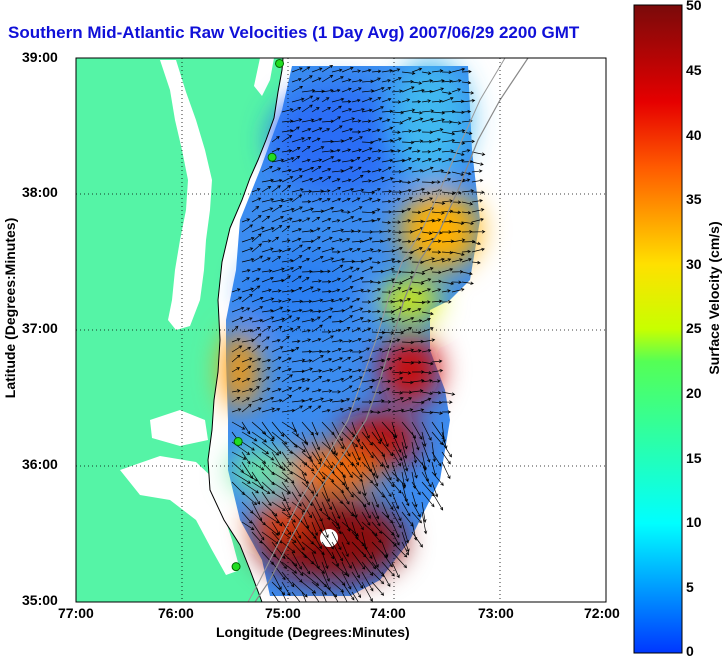 This screenshot has height=659, width=724. Describe the element at coordinates (186, 195) in the screenshot. I see `chesapeake-bay` at that location.